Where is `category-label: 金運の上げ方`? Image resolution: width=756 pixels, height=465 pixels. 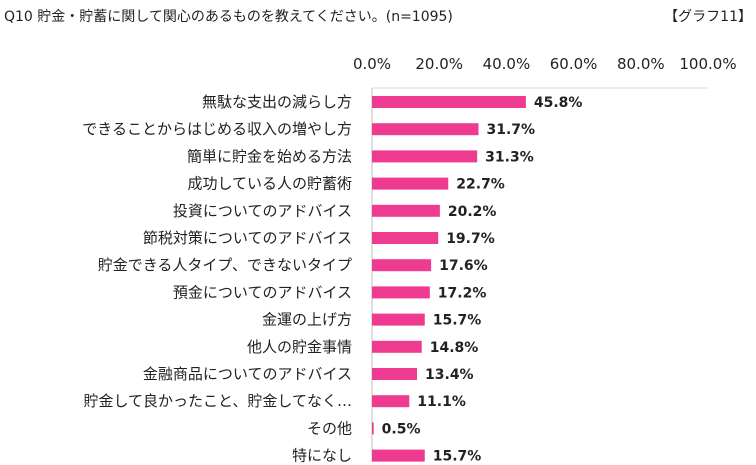
category-label: 金運の上げ方 is located at coordinates (307, 320).